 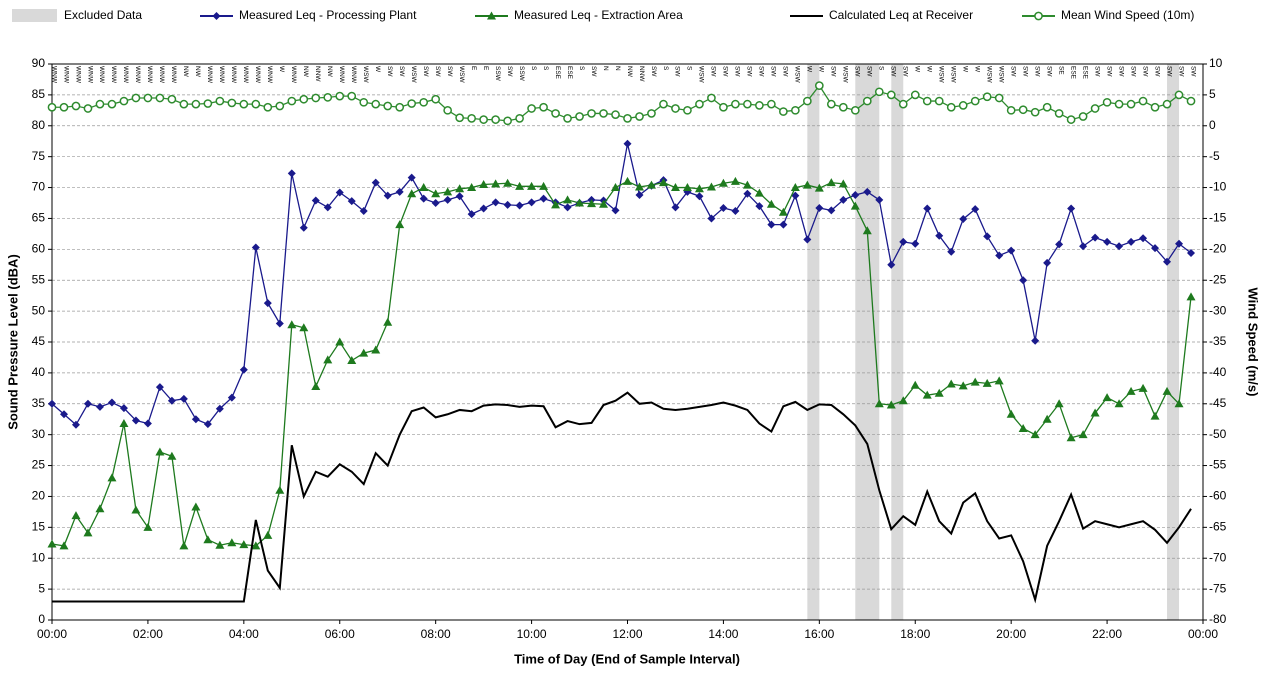 What do you see at coordinates (1127, 15) in the screenshot?
I see `legend-label: Mean Wind Speed (10m)` at bounding box center [1127, 15].